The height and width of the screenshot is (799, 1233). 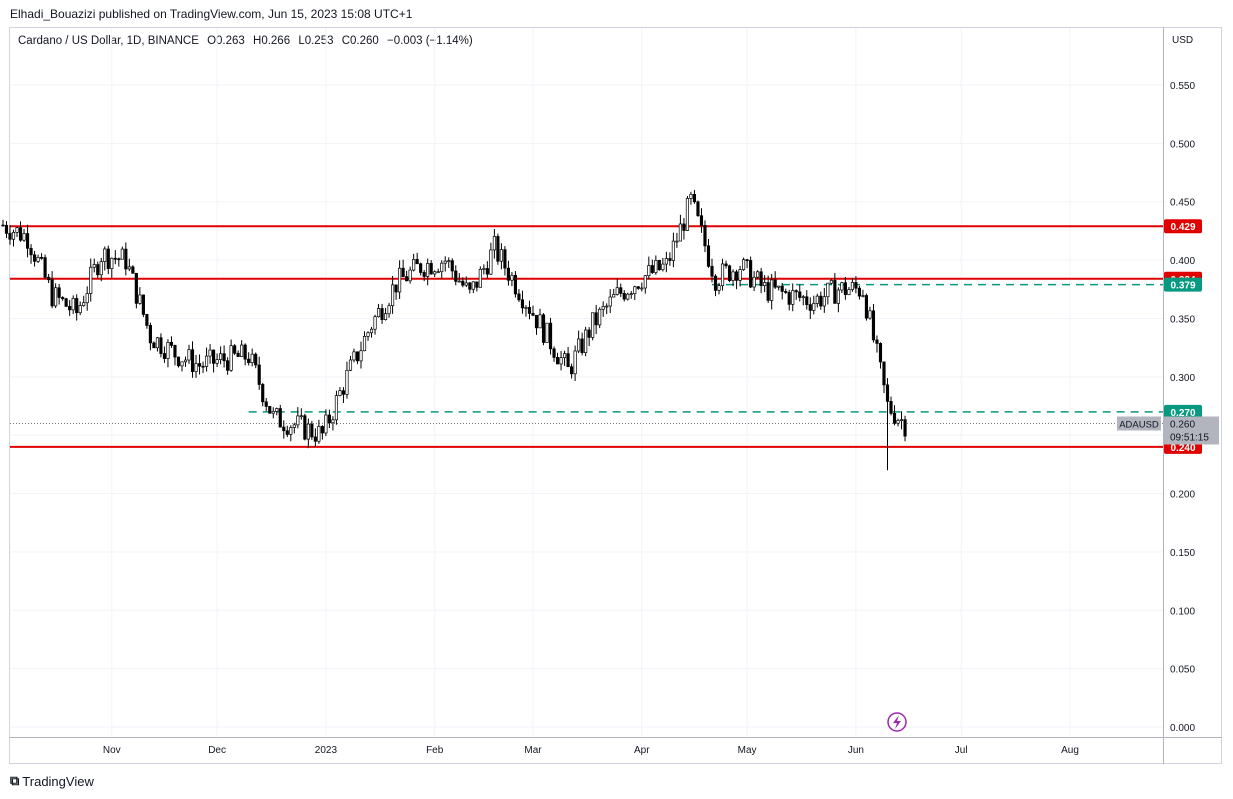 I want to click on brand-name: TradingView, so click(x=58, y=781).